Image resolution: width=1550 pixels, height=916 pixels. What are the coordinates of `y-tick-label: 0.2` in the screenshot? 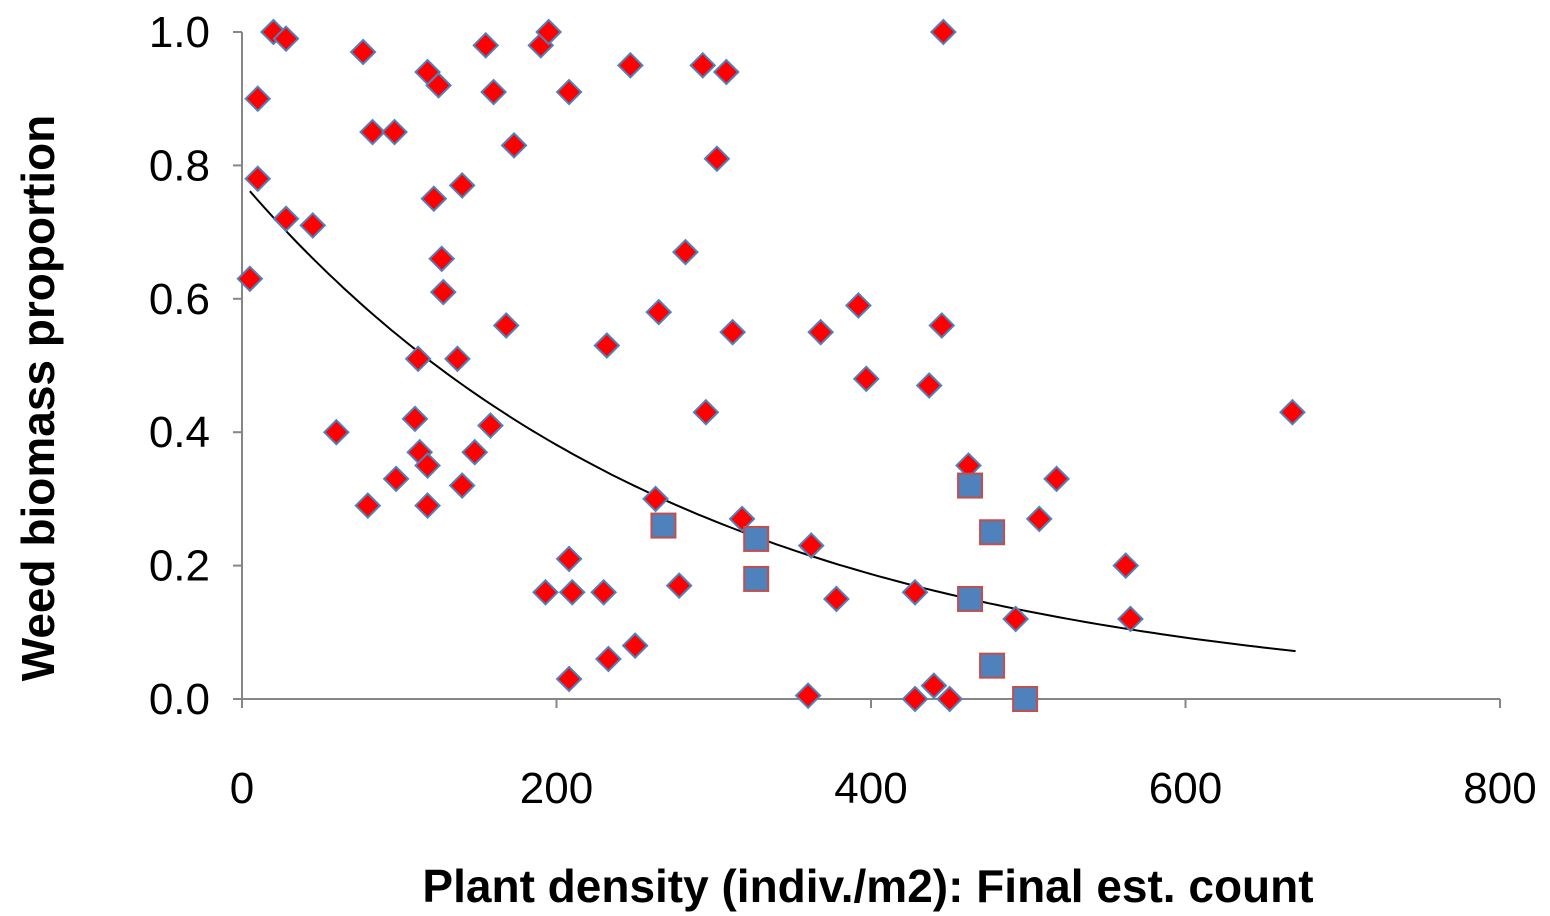 It's located at (179, 566).